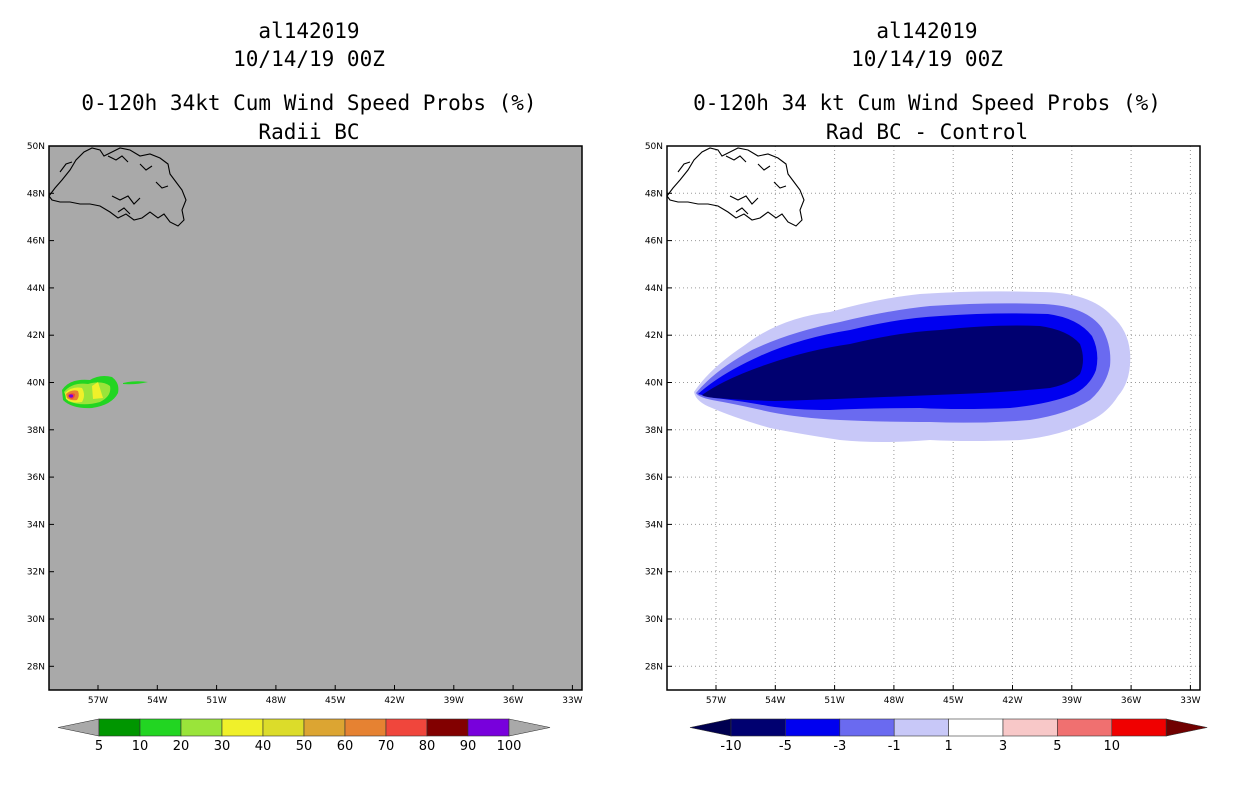 The height and width of the screenshot is (800, 1236). Describe the element at coordinates (394, 701) in the screenshot. I see `left-lon-label: 42W` at that location.